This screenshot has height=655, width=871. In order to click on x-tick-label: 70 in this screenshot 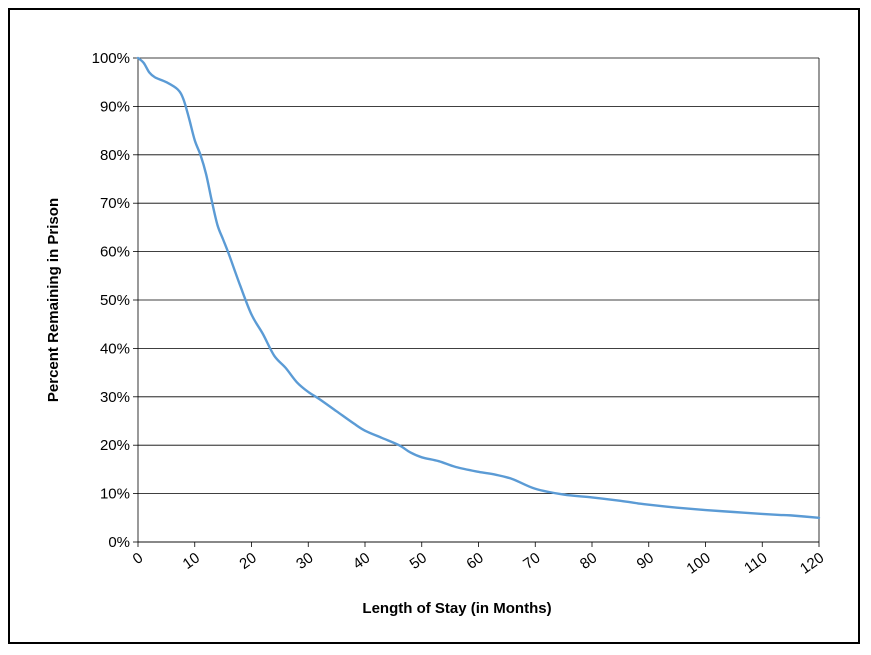, I will do `click(531, 560)`.